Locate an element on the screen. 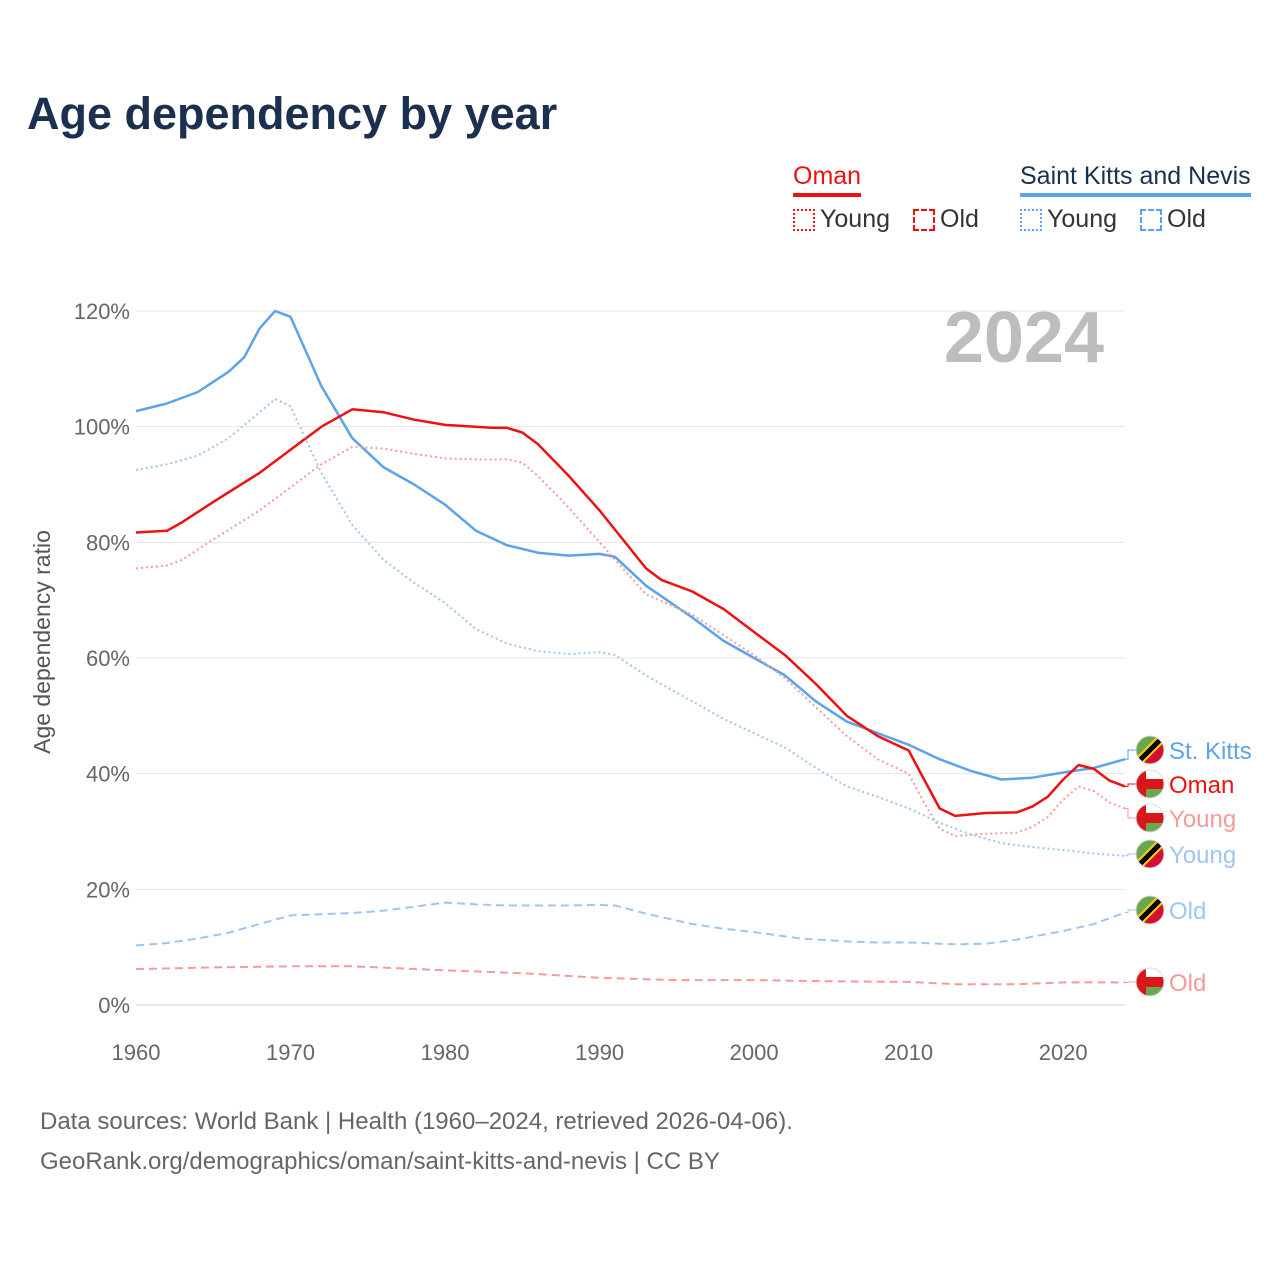 Image resolution: width=1280 pixels, height=1280 pixels. x-tick-label: 1970 is located at coordinates (290, 1052).